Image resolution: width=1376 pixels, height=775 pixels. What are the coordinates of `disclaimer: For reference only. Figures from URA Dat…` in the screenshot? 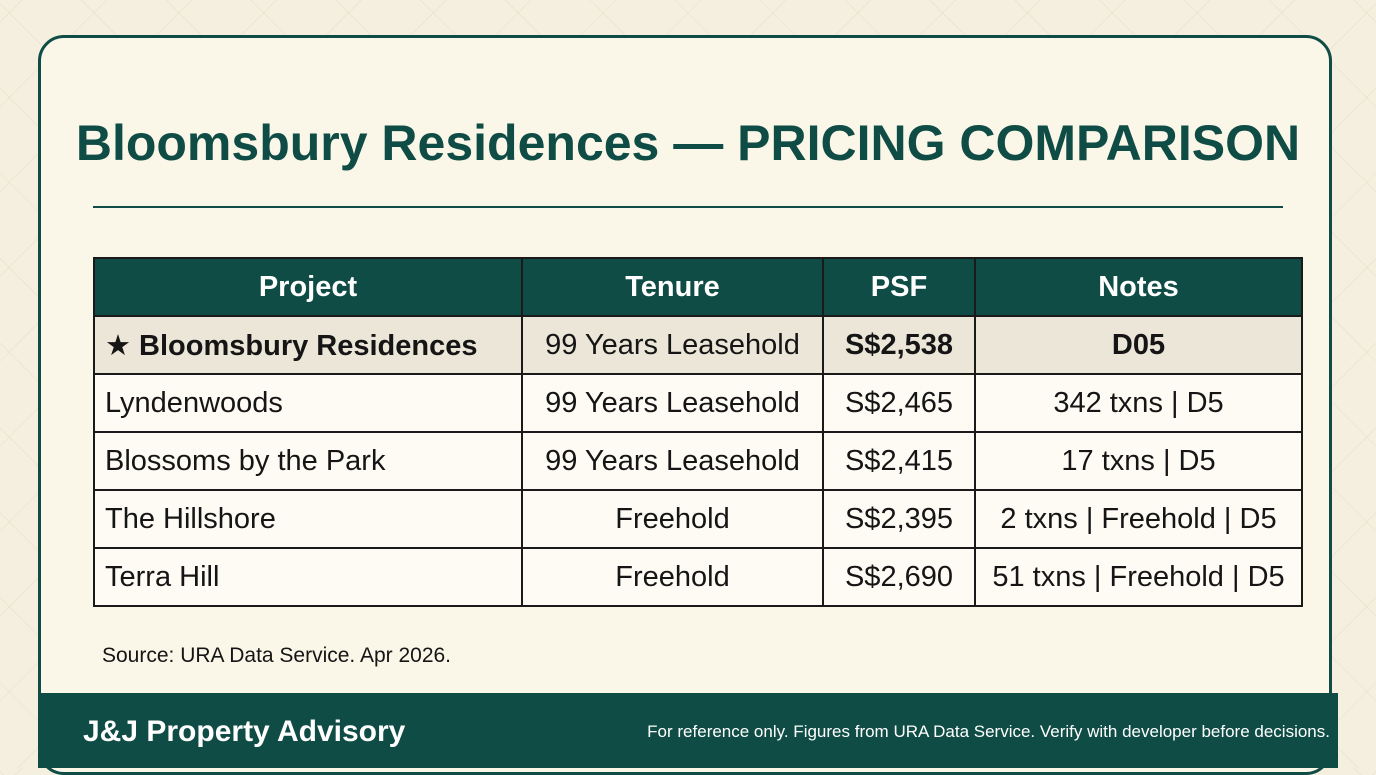 It's located at (988, 731).